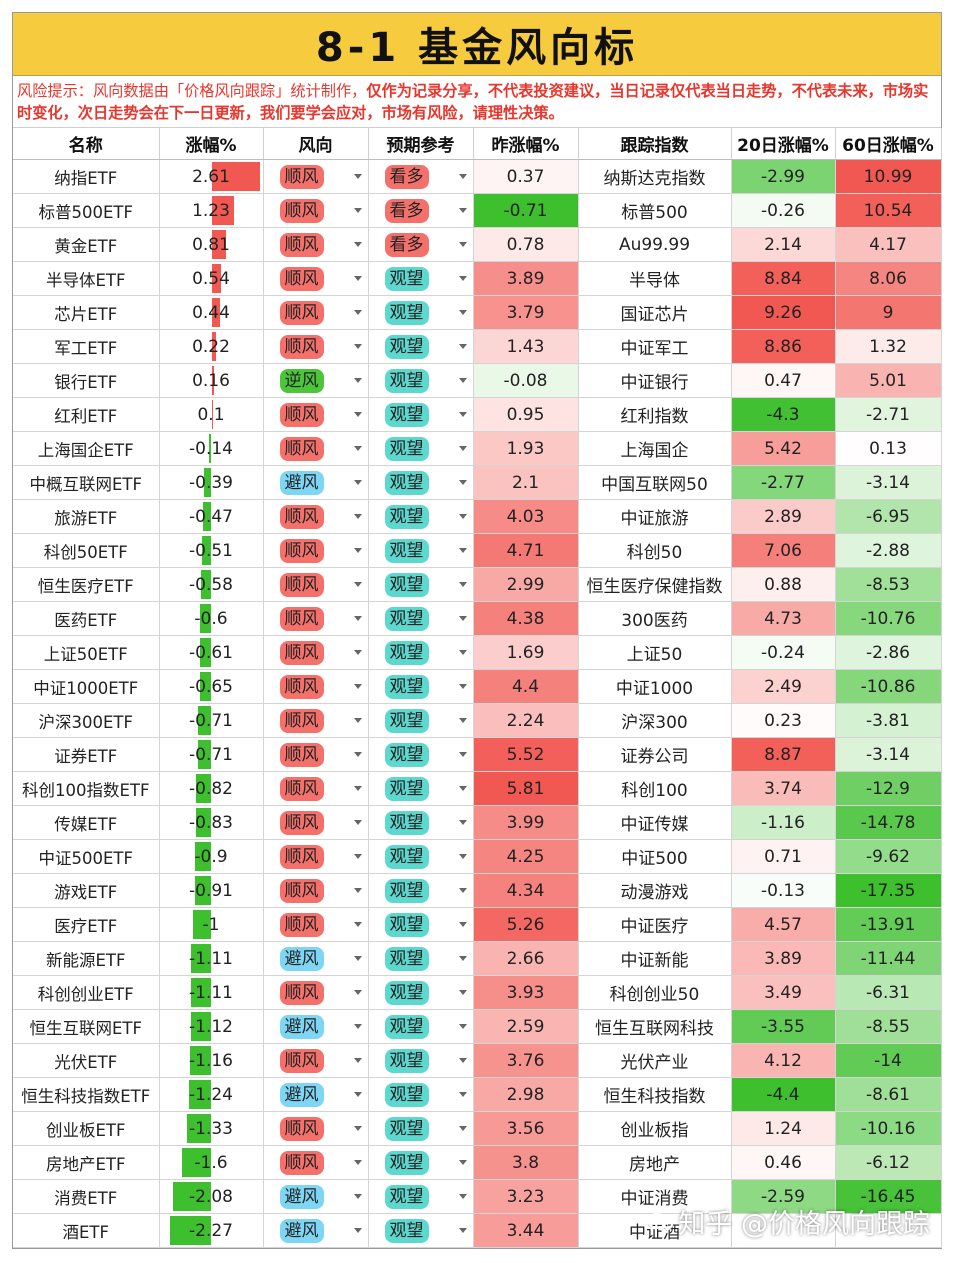 The image size is (954, 1263). I want to click on column-header-change: 涨幅%, so click(211, 144).